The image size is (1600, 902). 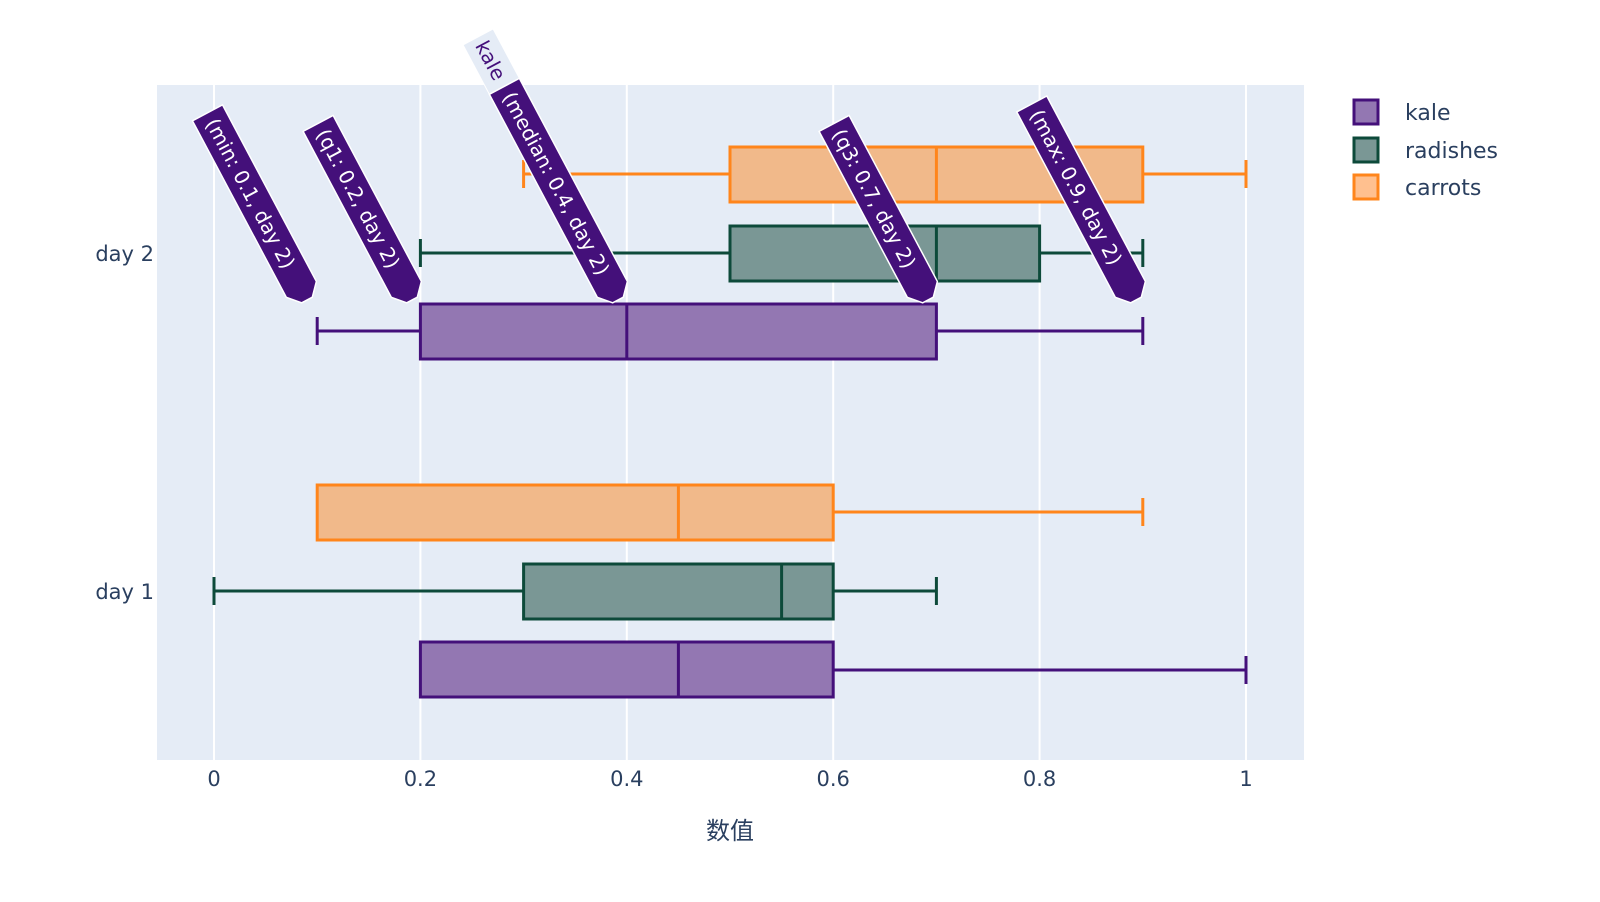 What do you see at coordinates (730, 831) in the screenshot?
I see `x-axis-title: 数值` at bounding box center [730, 831].